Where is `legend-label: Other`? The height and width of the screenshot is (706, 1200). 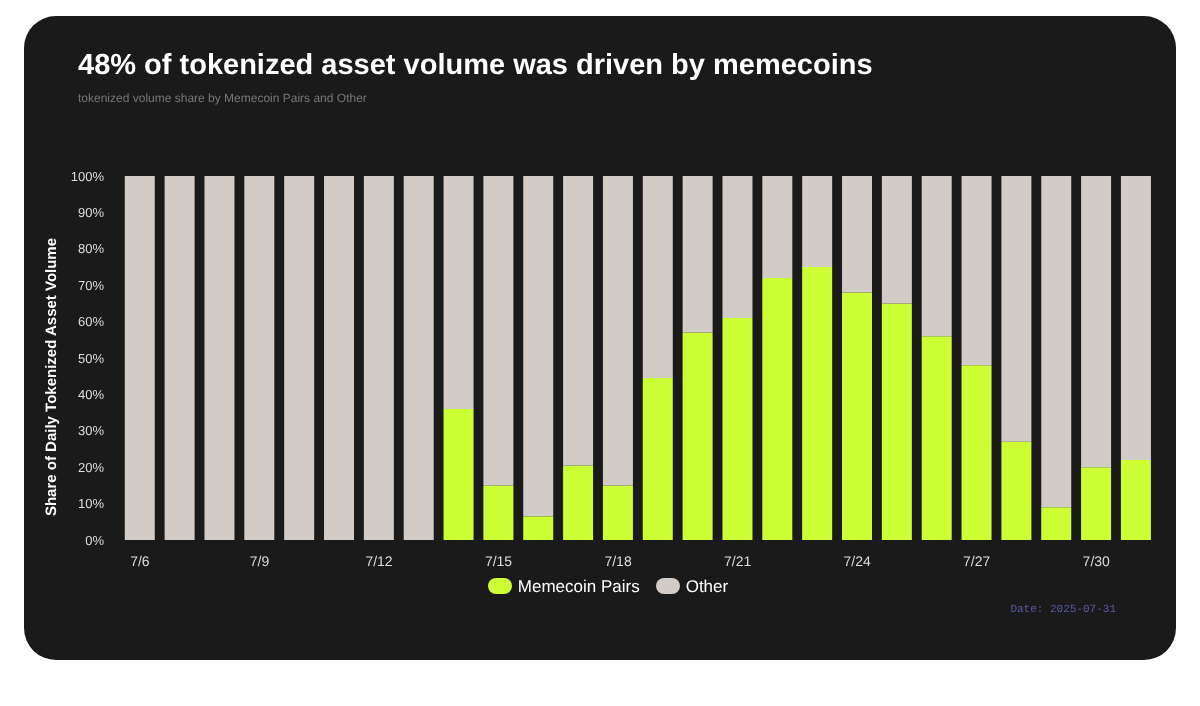 legend-label: Other is located at coordinates (707, 586).